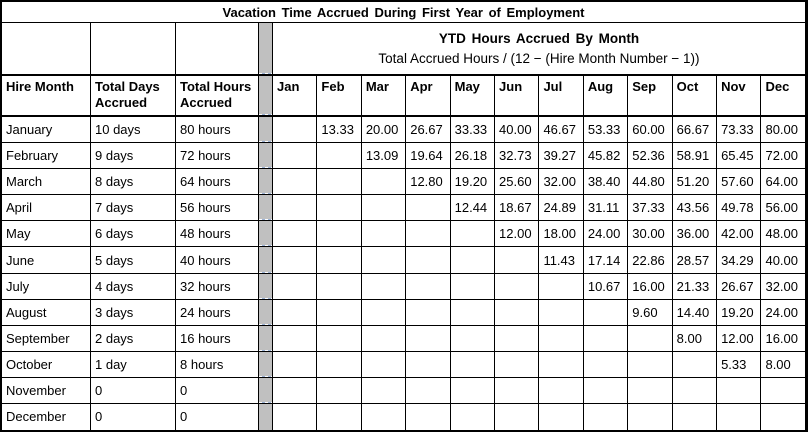  I want to click on ytd-value-cell: 33.33, so click(473, 130).